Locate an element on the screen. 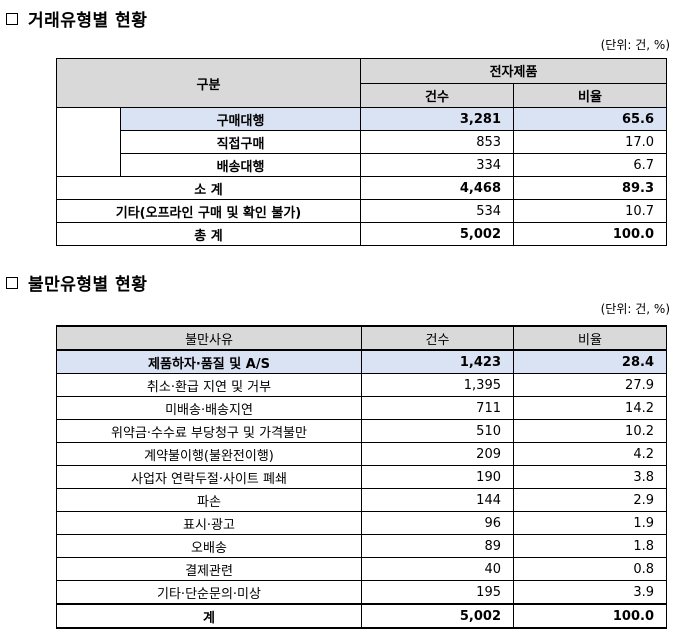  row-label: 위약금·수수료 부당청구 및 가격불만 is located at coordinates (209, 431).